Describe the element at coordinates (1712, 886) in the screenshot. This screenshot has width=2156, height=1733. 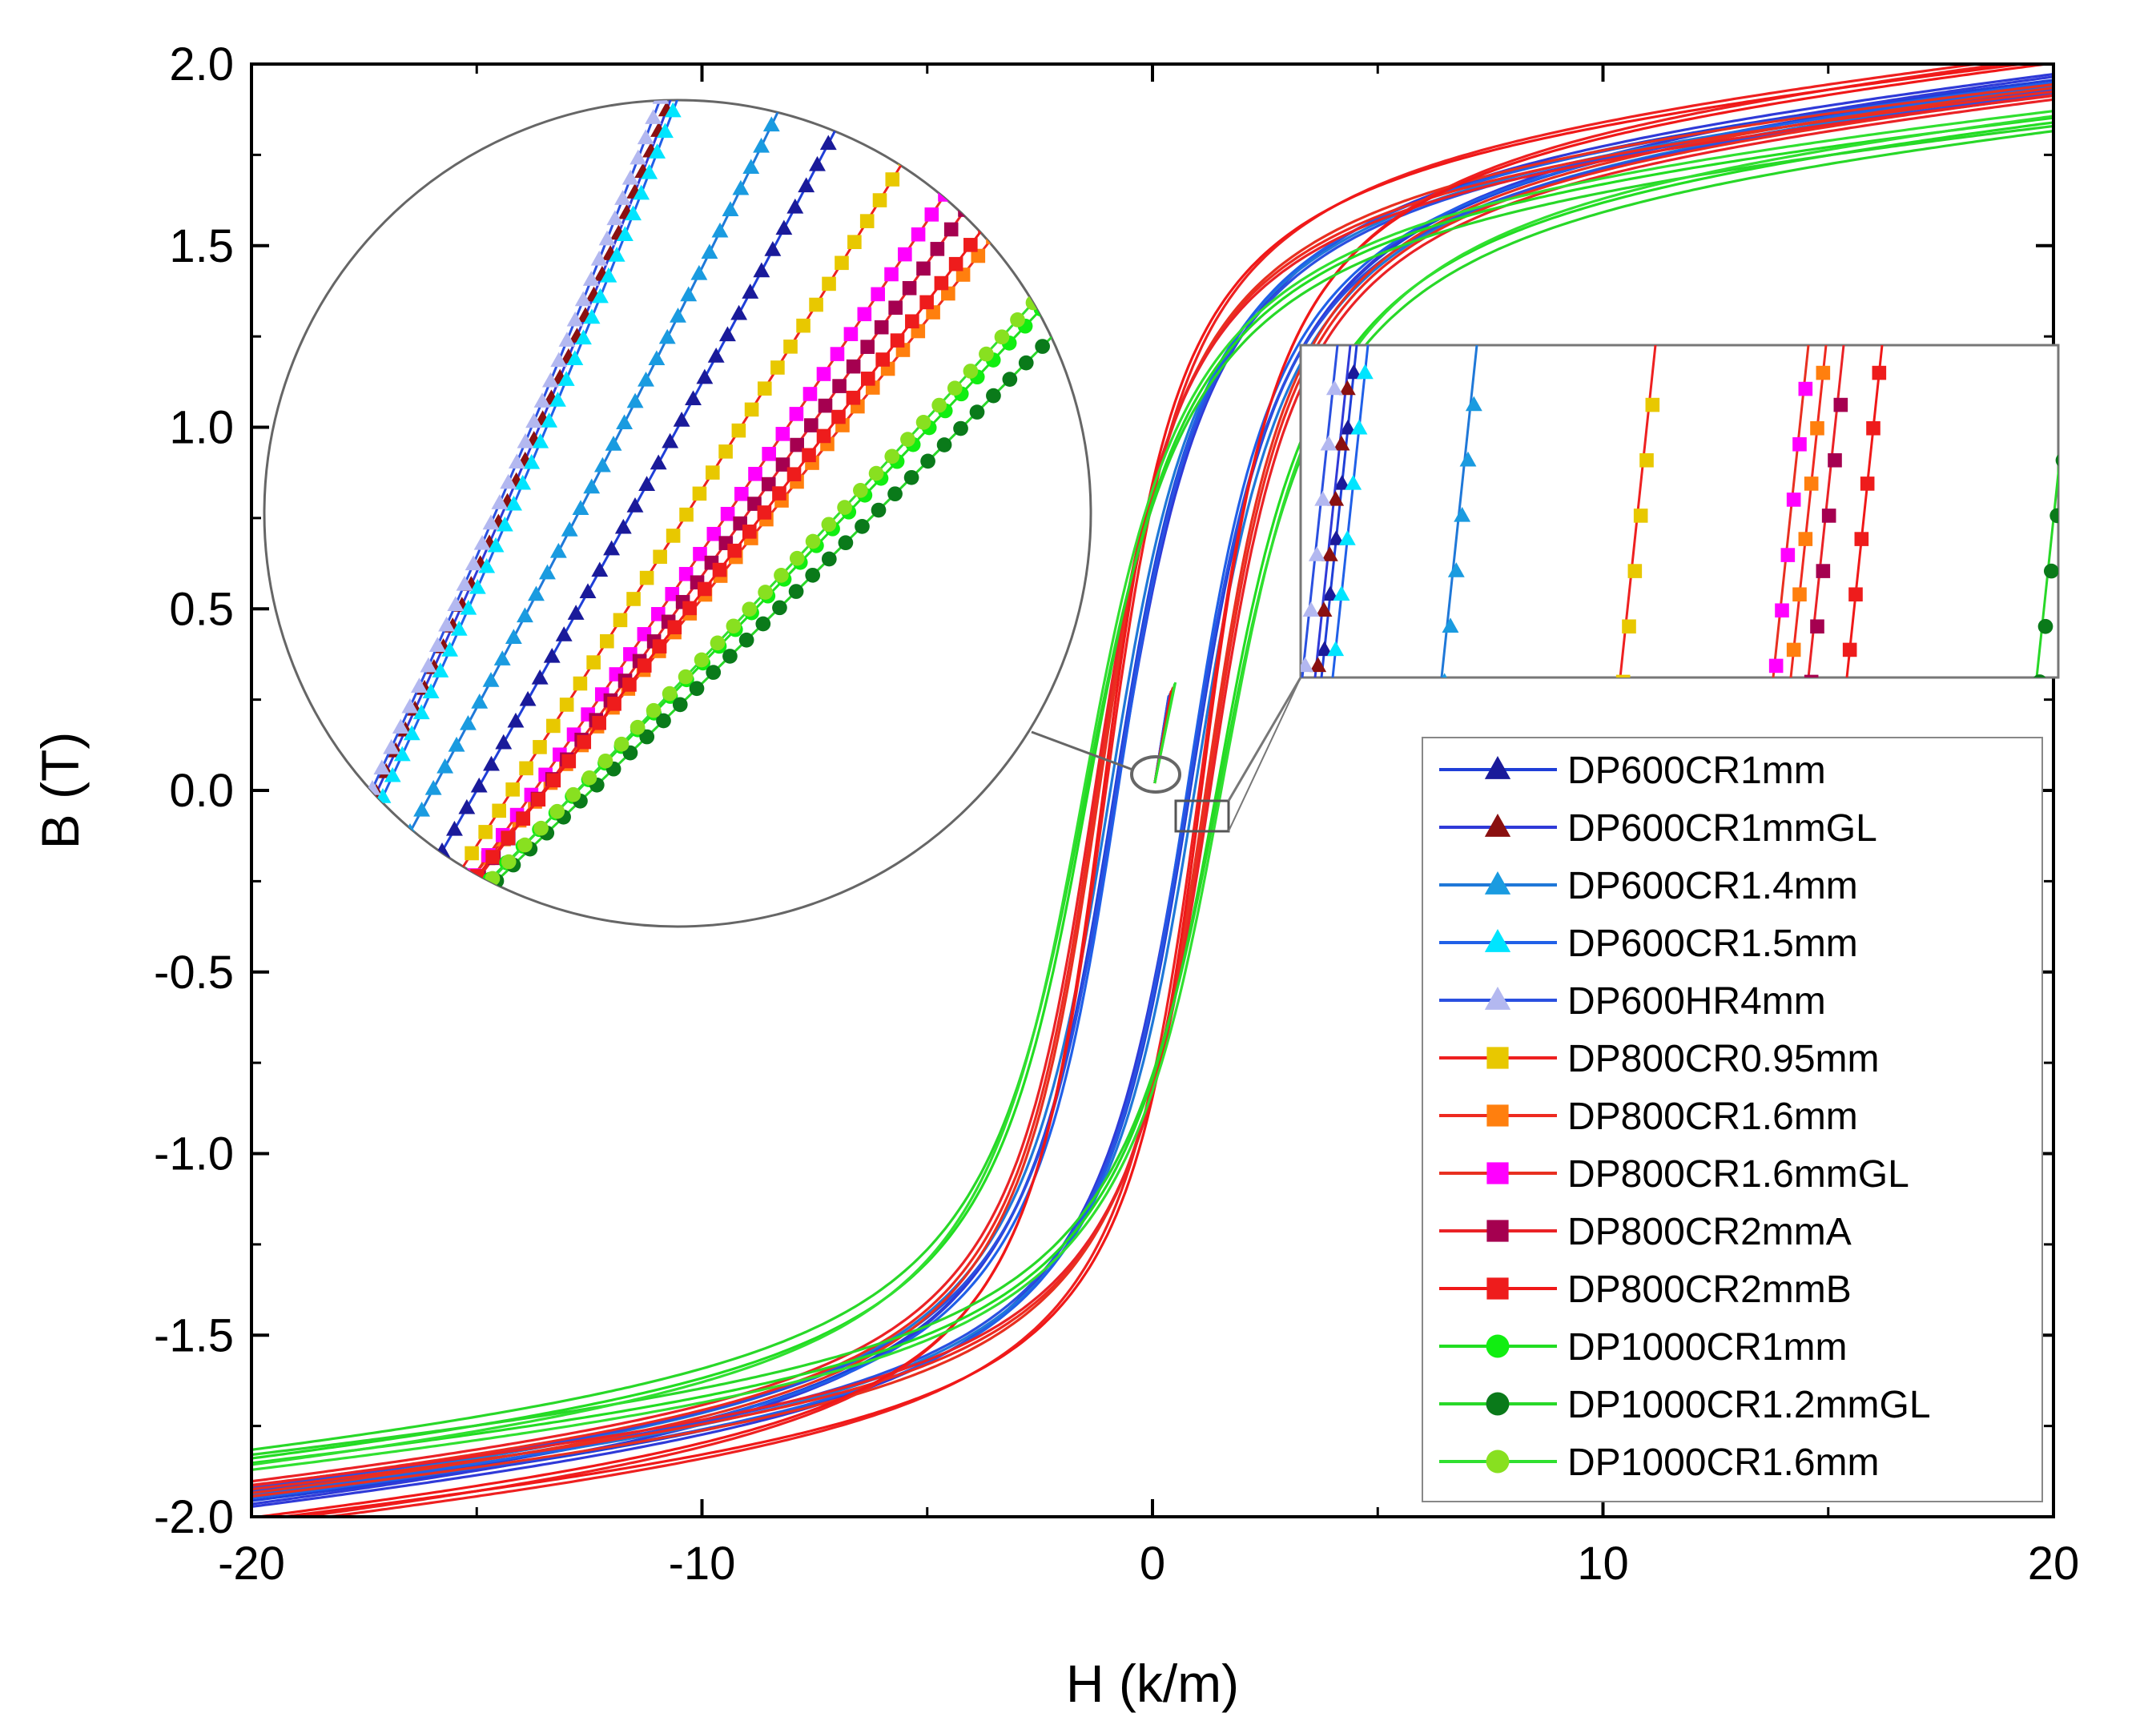
I see `legend-label: DP600CR1.4mm` at that location.